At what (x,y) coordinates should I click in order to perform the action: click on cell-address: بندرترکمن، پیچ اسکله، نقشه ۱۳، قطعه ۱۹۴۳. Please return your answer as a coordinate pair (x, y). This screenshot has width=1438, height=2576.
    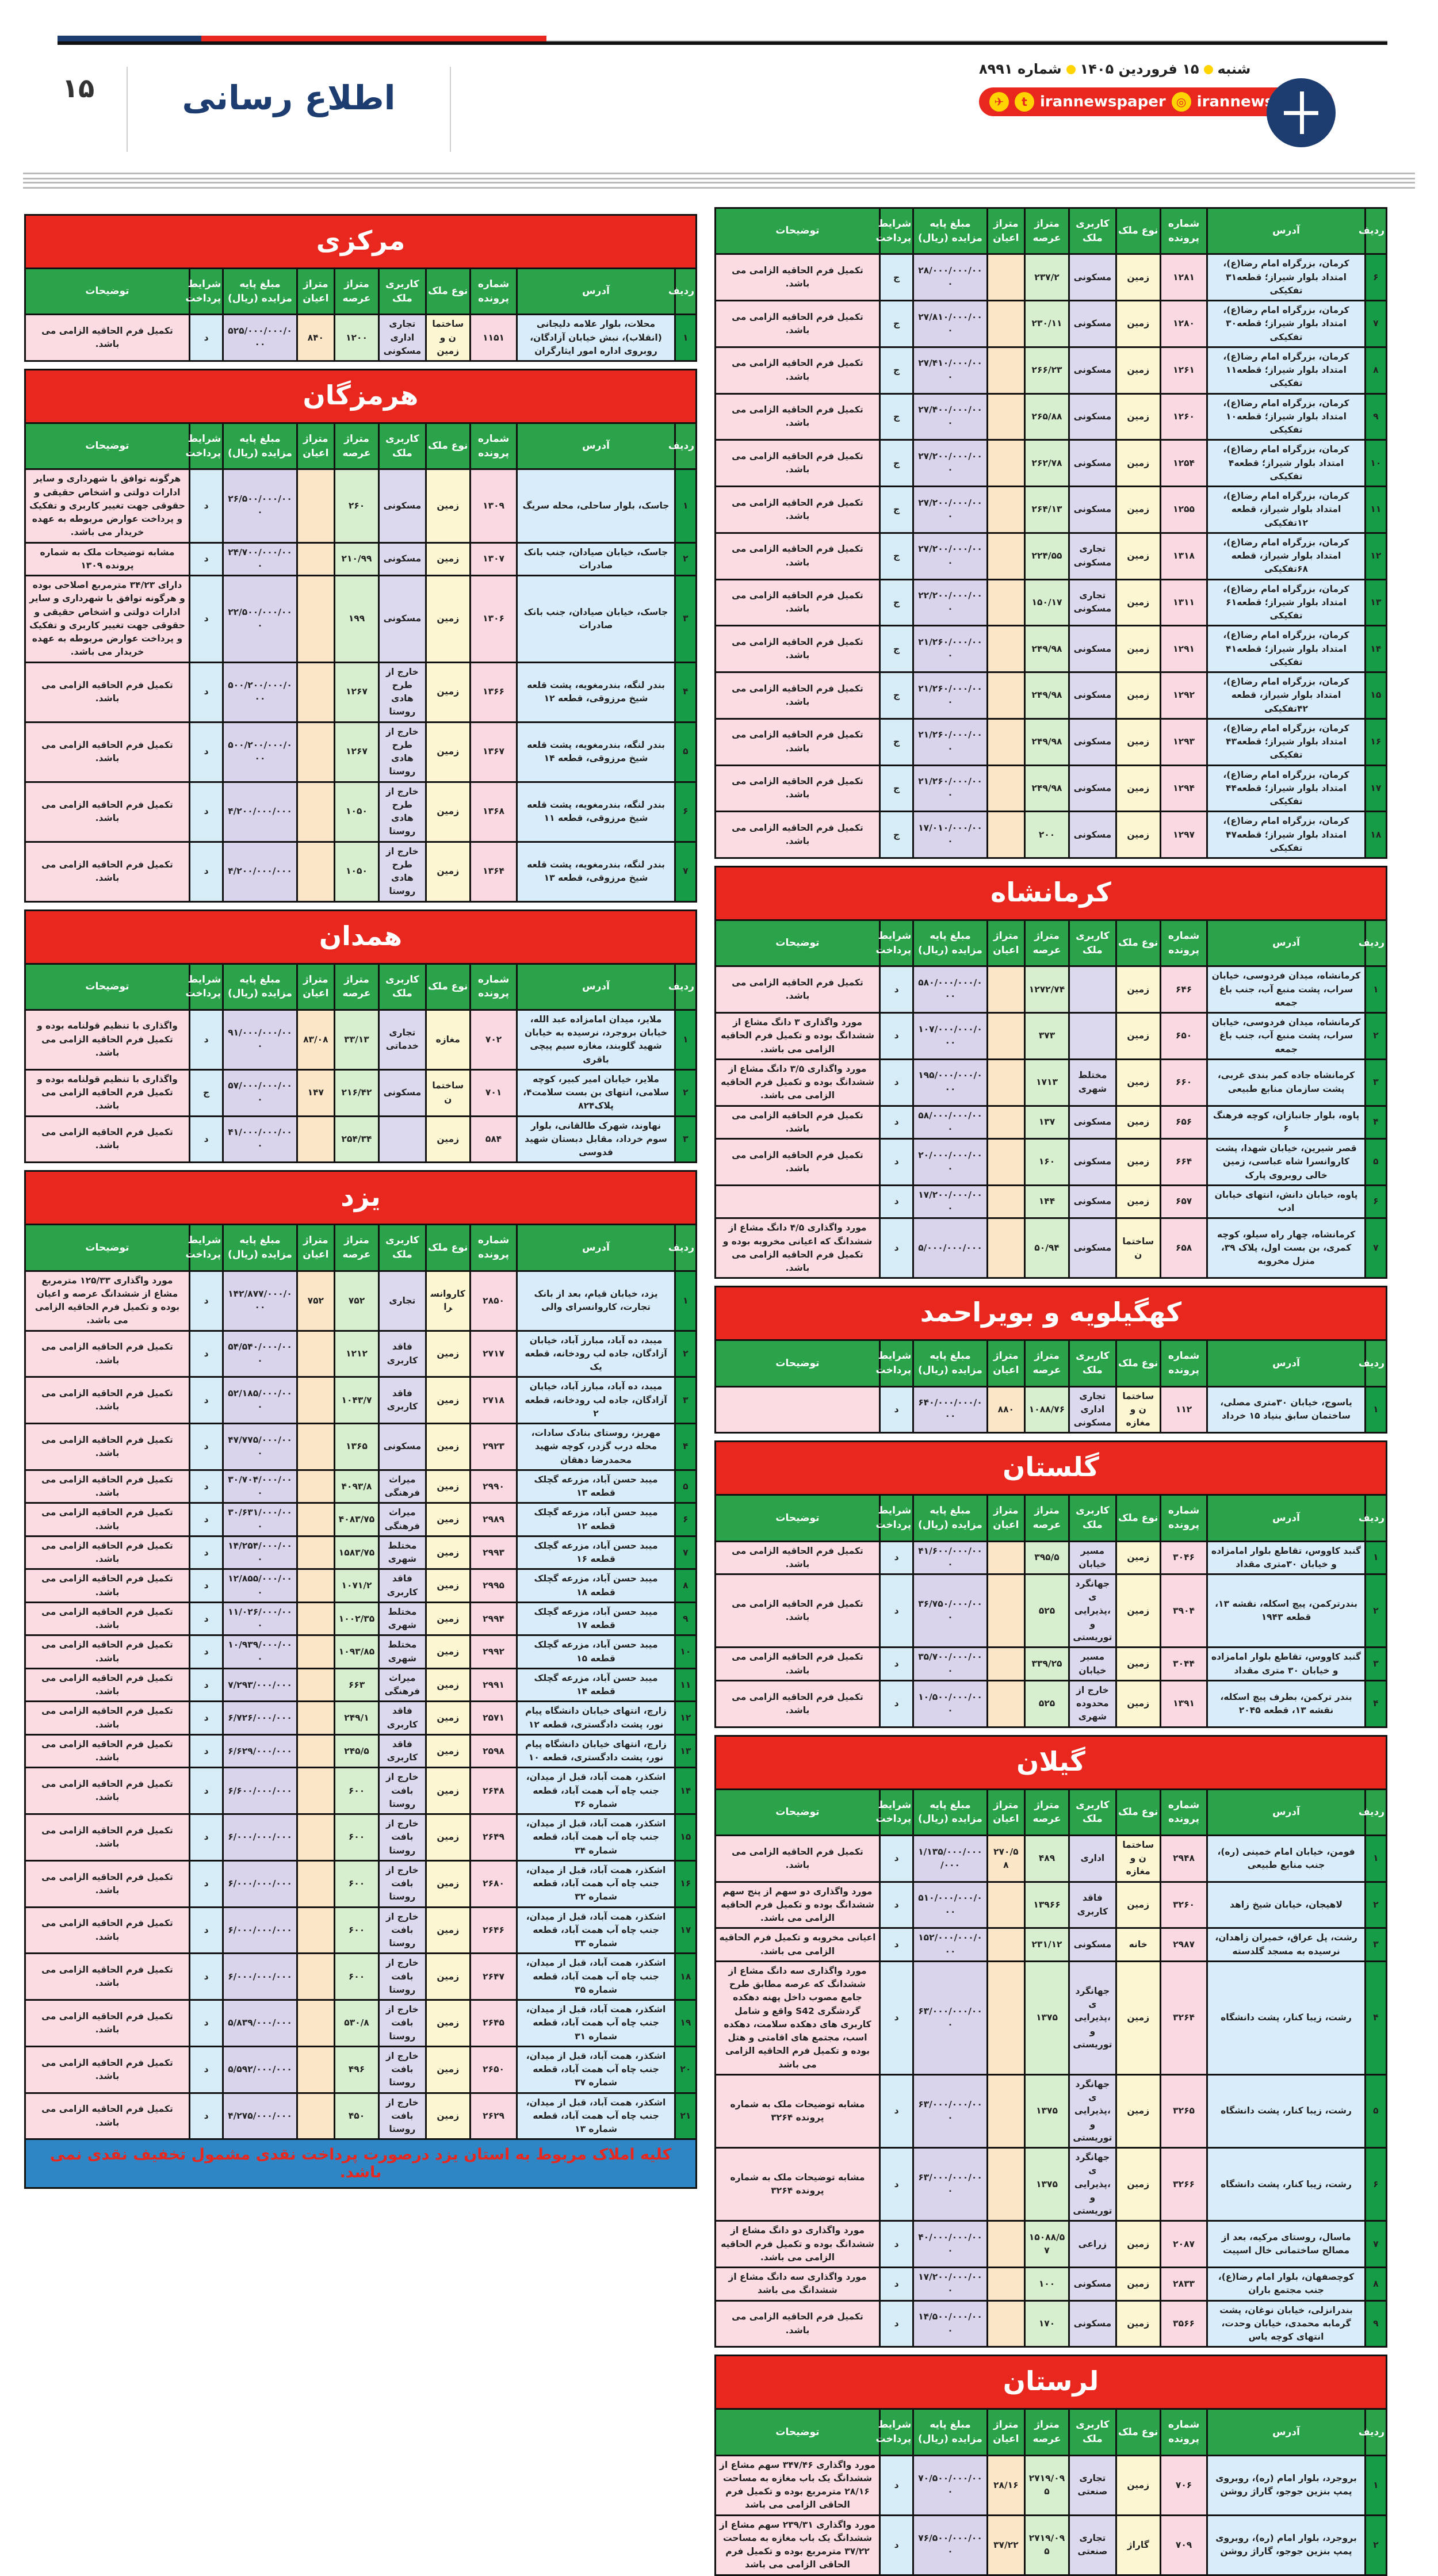
    Looking at the image, I should click on (1286, 1611).